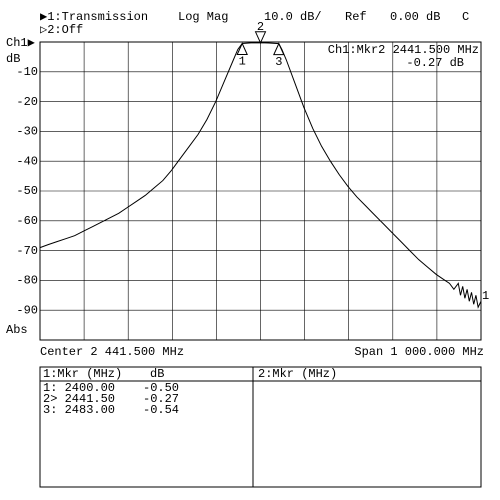  What do you see at coordinates (27, 251) in the screenshot?
I see `y-tick-label: -70` at bounding box center [27, 251].